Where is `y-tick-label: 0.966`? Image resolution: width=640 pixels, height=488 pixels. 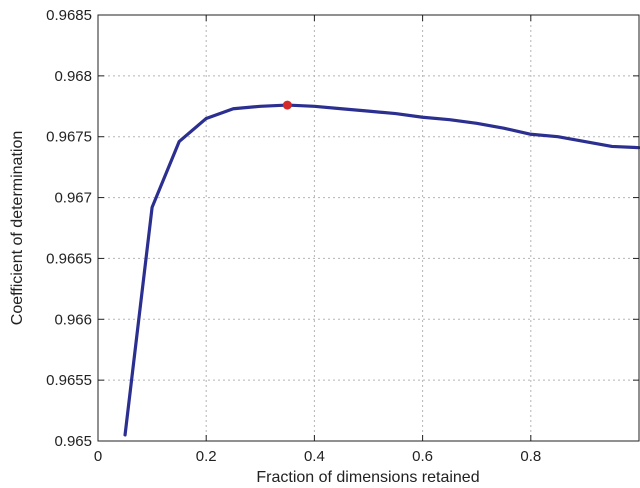
y-tick-label: 0.966 is located at coordinates (73, 319).